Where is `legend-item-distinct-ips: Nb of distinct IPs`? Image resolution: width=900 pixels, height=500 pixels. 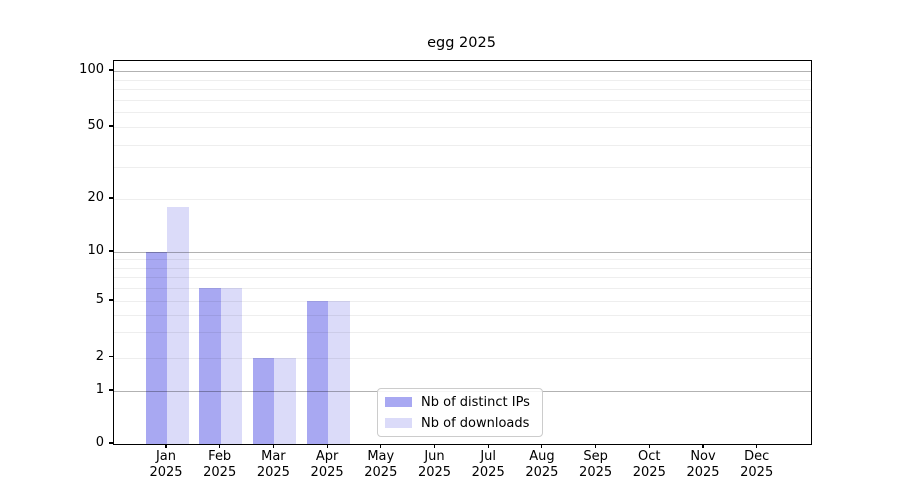
legend-item-distinct-ips: Nb of distinct IPs is located at coordinates (460, 402).